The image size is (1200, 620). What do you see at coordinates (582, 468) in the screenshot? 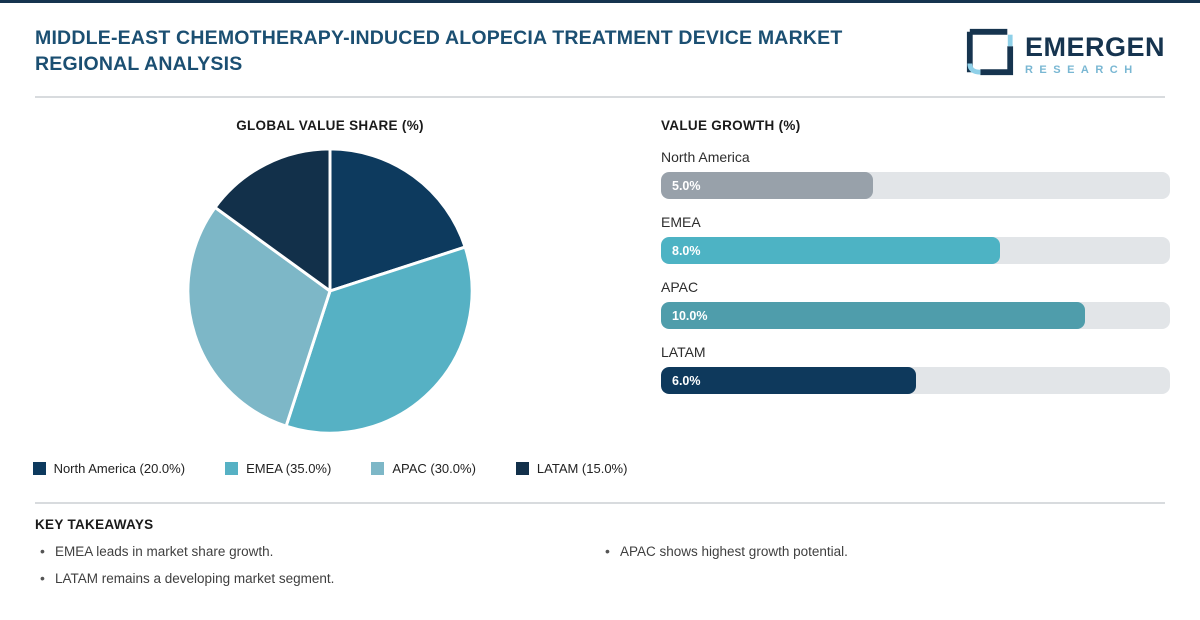
I see `legend-label: LATAM (15.0%)` at bounding box center [582, 468].